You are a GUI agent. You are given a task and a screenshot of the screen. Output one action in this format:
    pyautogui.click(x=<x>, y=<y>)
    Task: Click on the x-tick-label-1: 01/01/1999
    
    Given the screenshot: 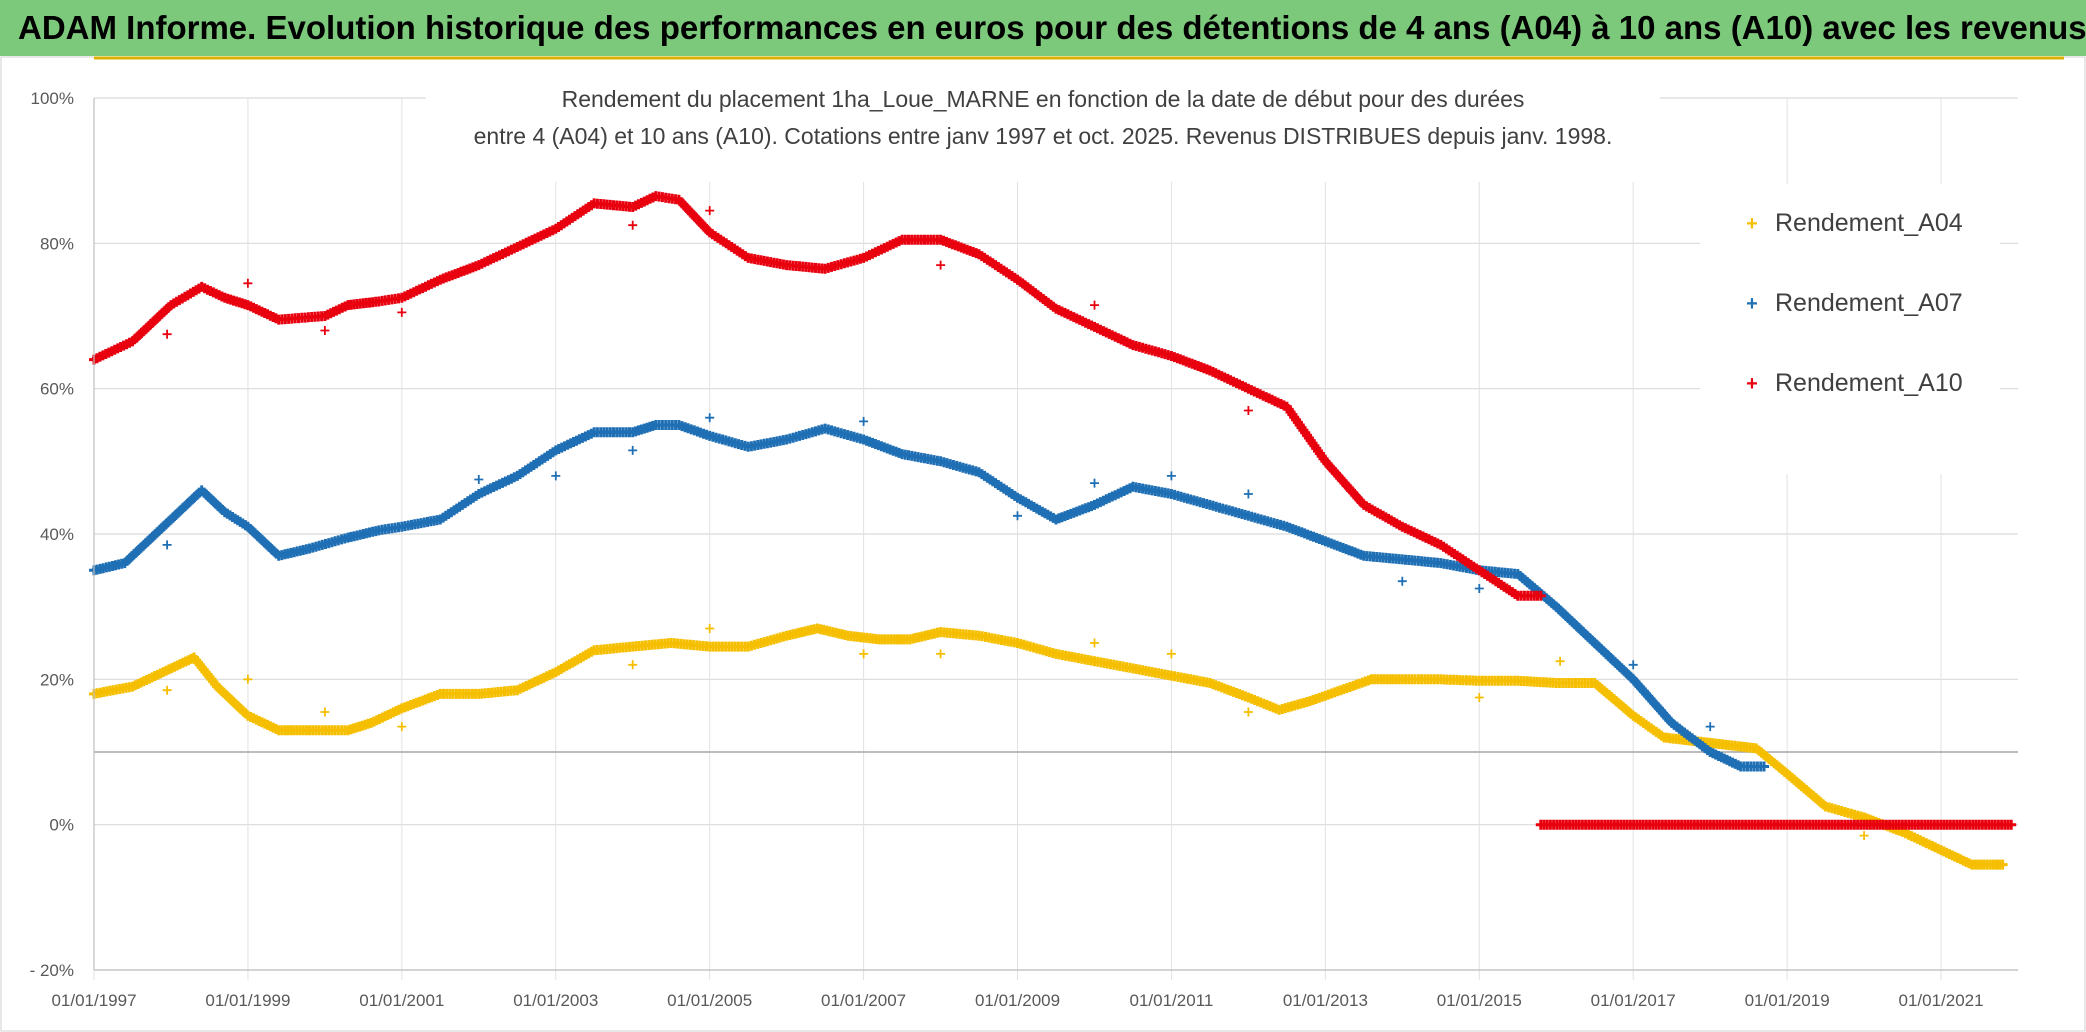 What is the action you would take?
    pyautogui.click(x=247, y=1000)
    